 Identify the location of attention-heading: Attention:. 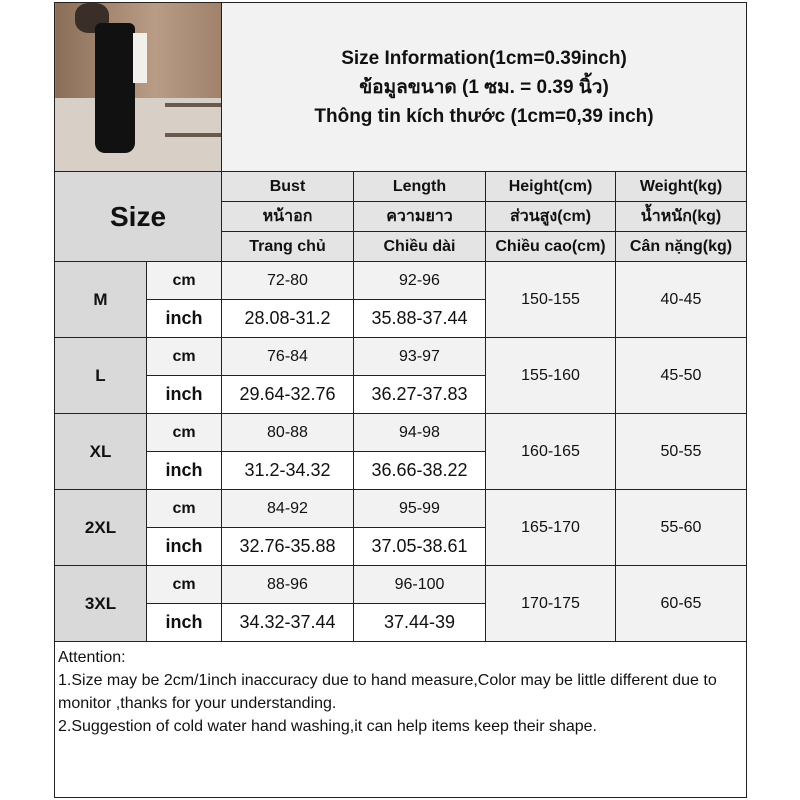
(92, 657).